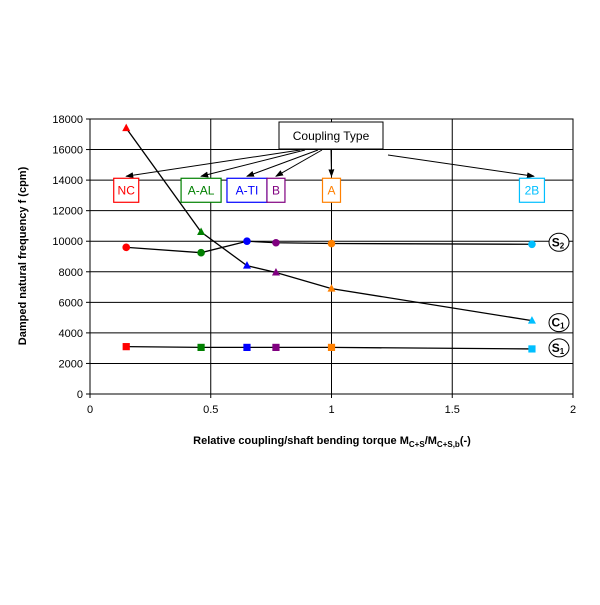  What do you see at coordinates (275, 272) in the screenshot?
I see `marker-triangle-b` at bounding box center [275, 272].